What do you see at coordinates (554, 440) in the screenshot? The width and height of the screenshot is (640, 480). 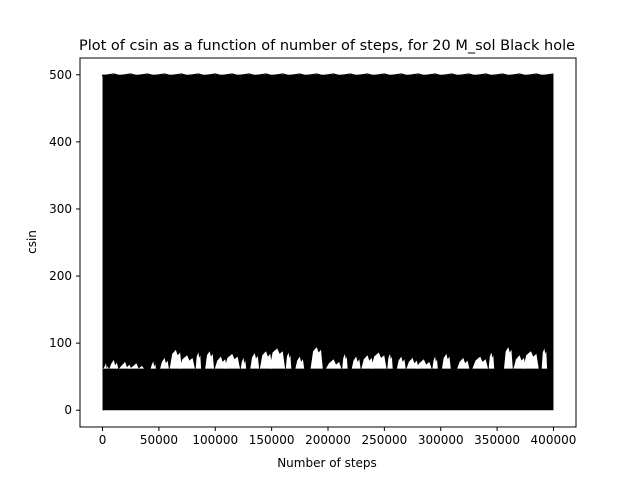 I see `x-tick-label: 400000` at bounding box center [554, 440].